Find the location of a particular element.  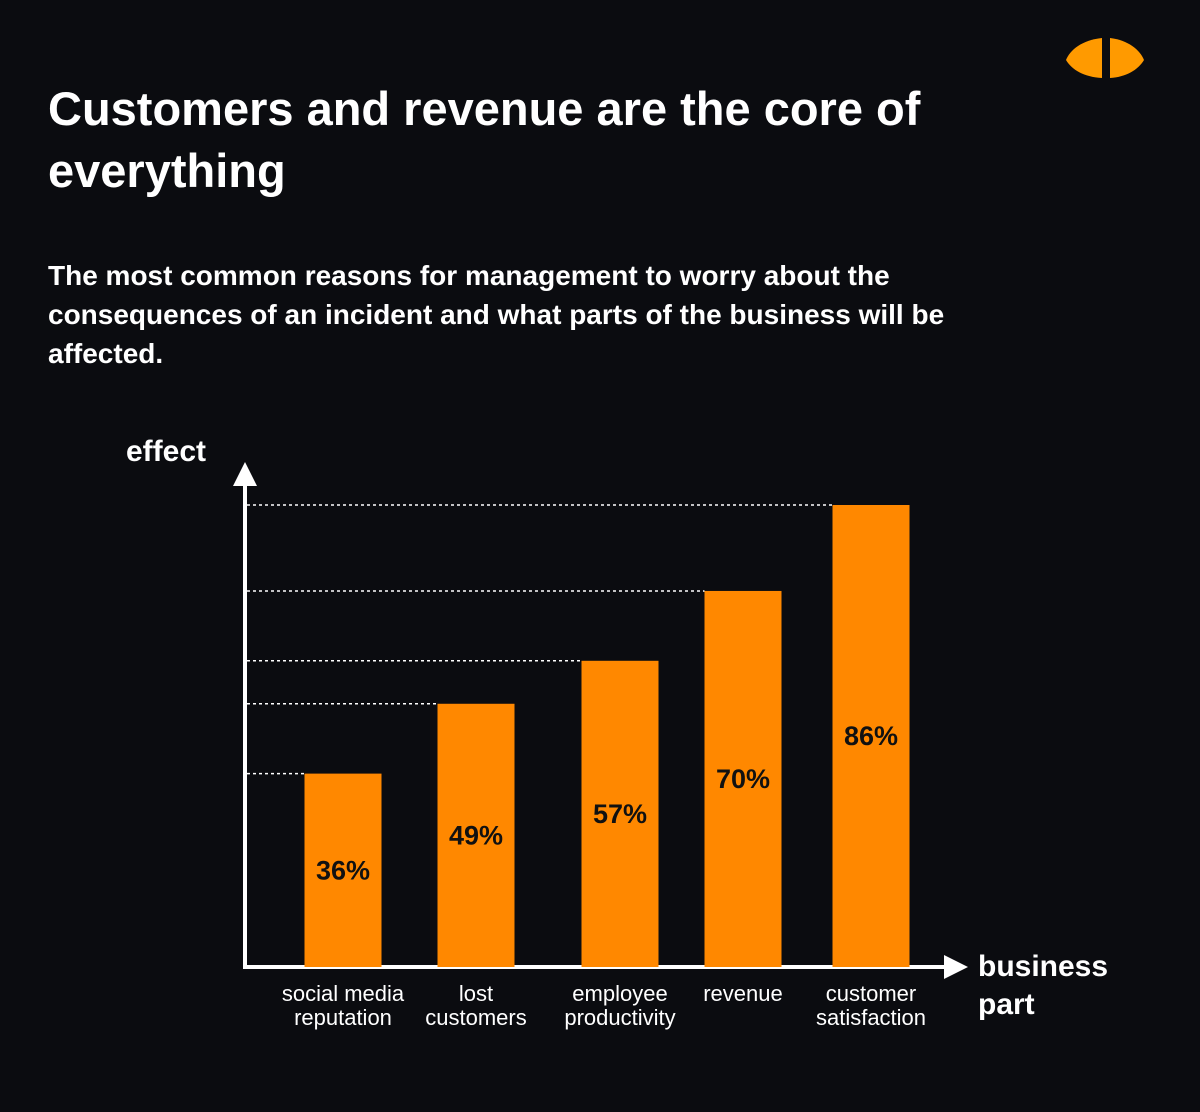

value-label: 36% is located at coordinates (343, 870).